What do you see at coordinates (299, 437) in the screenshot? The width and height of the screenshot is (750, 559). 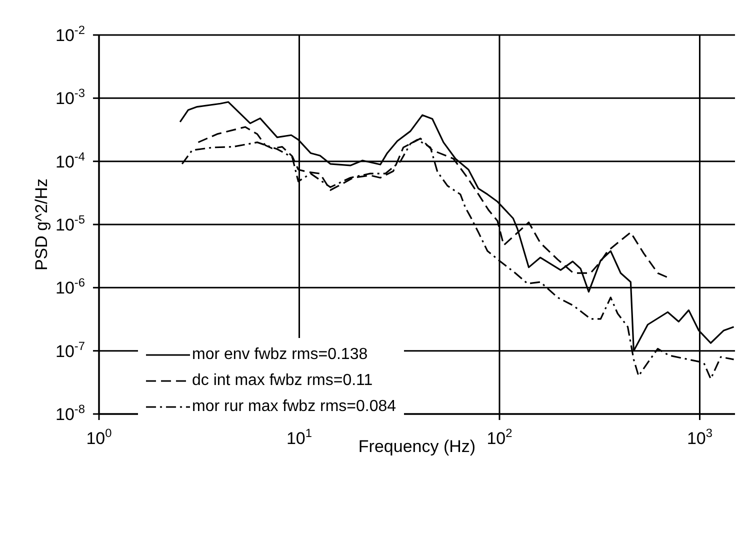 I see `x-tick-label: 10$^{1}$` at bounding box center [299, 437].